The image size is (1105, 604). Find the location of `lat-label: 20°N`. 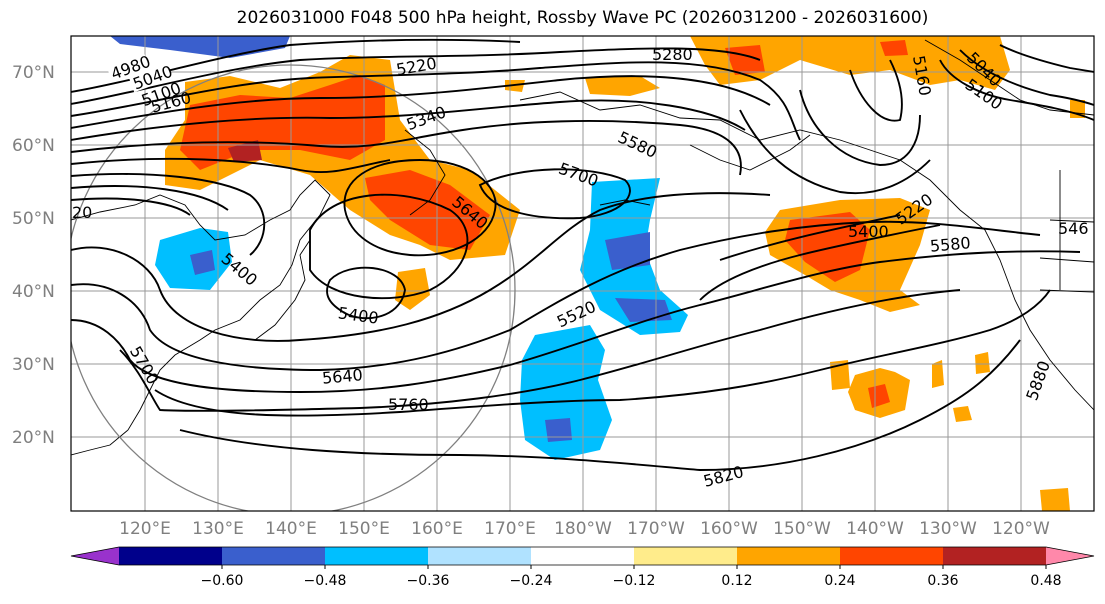

lat-label: 20°N is located at coordinates (33, 438).